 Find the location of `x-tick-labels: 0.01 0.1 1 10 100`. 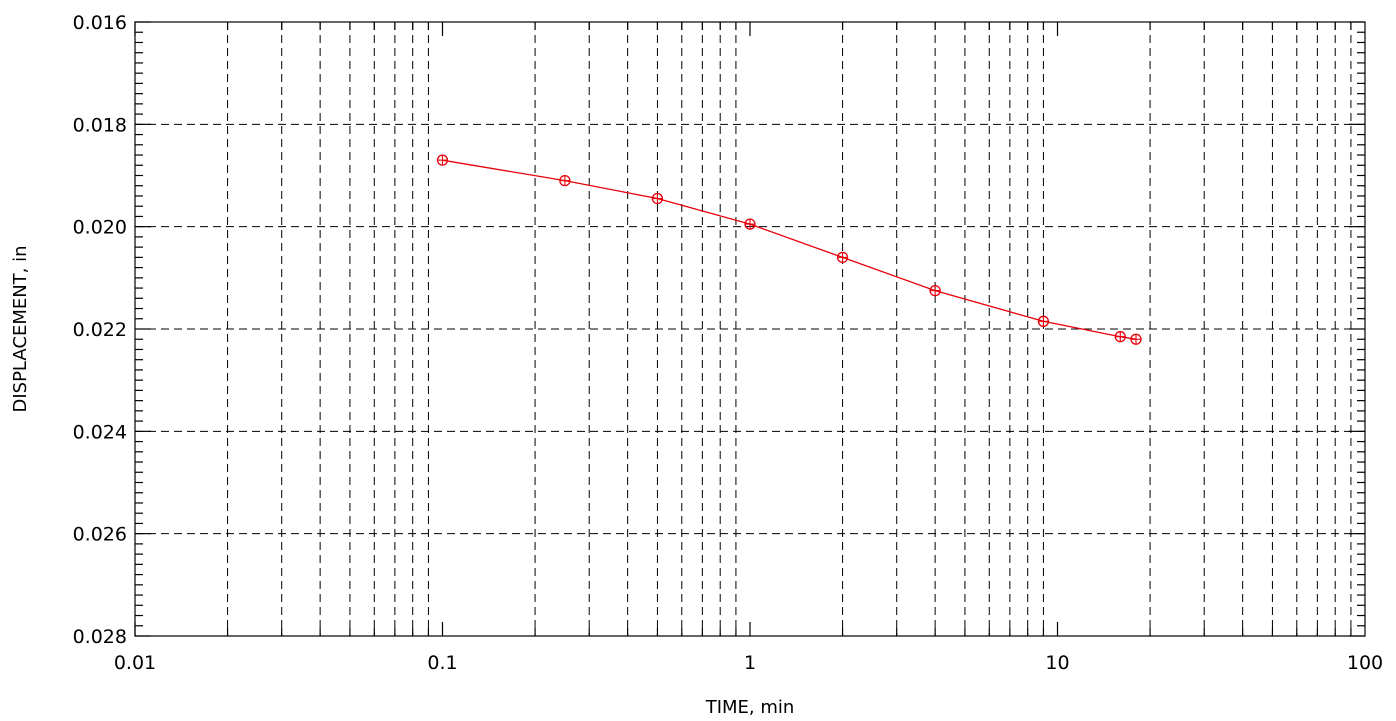

x-tick-labels: 0.01 0.1 1 10 100 is located at coordinates (748, 663).